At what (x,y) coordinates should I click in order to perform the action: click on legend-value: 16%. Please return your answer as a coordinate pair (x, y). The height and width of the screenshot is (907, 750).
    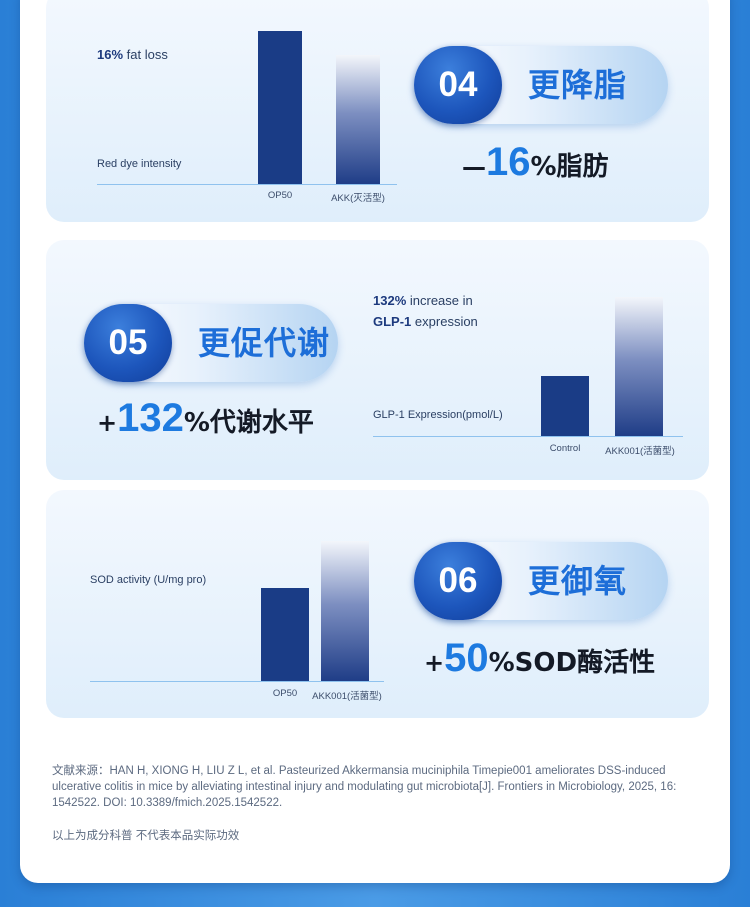
    Looking at the image, I should click on (110, 54).